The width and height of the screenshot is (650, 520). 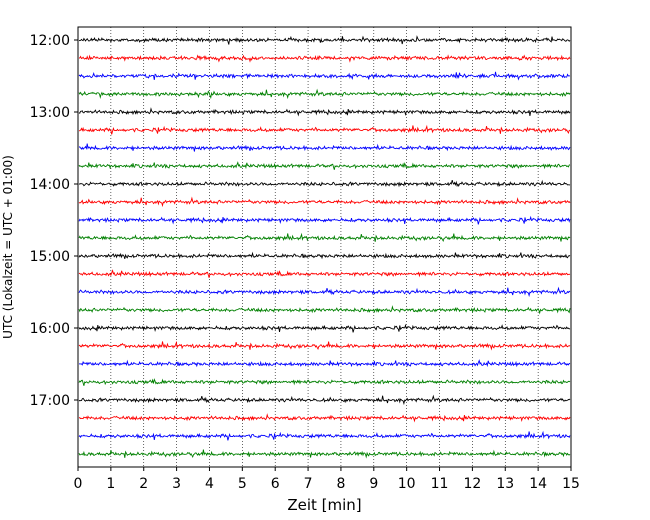 What do you see at coordinates (50, 401) in the screenshot?
I see `y-tick-label: 17:00` at bounding box center [50, 401].